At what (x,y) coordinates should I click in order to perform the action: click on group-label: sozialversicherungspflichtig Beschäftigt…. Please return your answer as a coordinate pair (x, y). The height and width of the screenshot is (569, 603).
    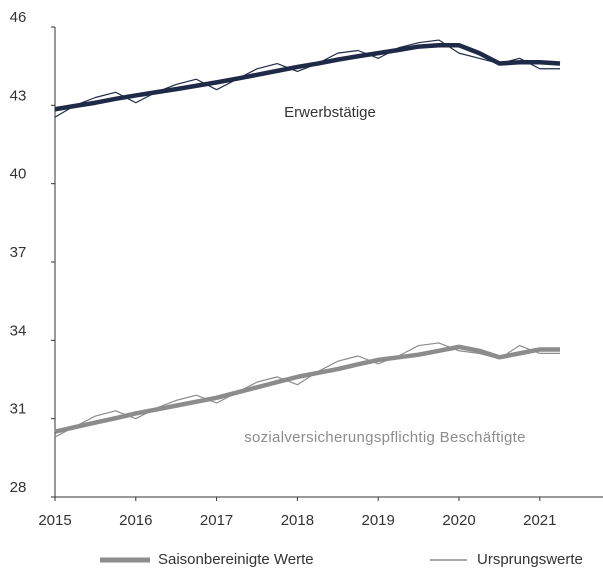
    Looking at the image, I should click on (385, 437).